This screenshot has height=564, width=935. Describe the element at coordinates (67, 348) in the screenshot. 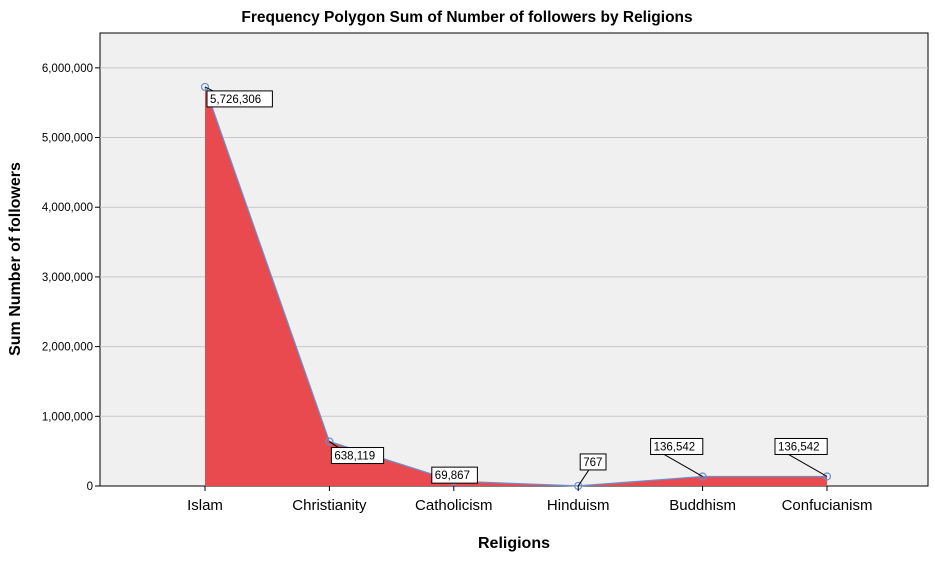

I see `y-tick-label: 2,000,000` at that location.